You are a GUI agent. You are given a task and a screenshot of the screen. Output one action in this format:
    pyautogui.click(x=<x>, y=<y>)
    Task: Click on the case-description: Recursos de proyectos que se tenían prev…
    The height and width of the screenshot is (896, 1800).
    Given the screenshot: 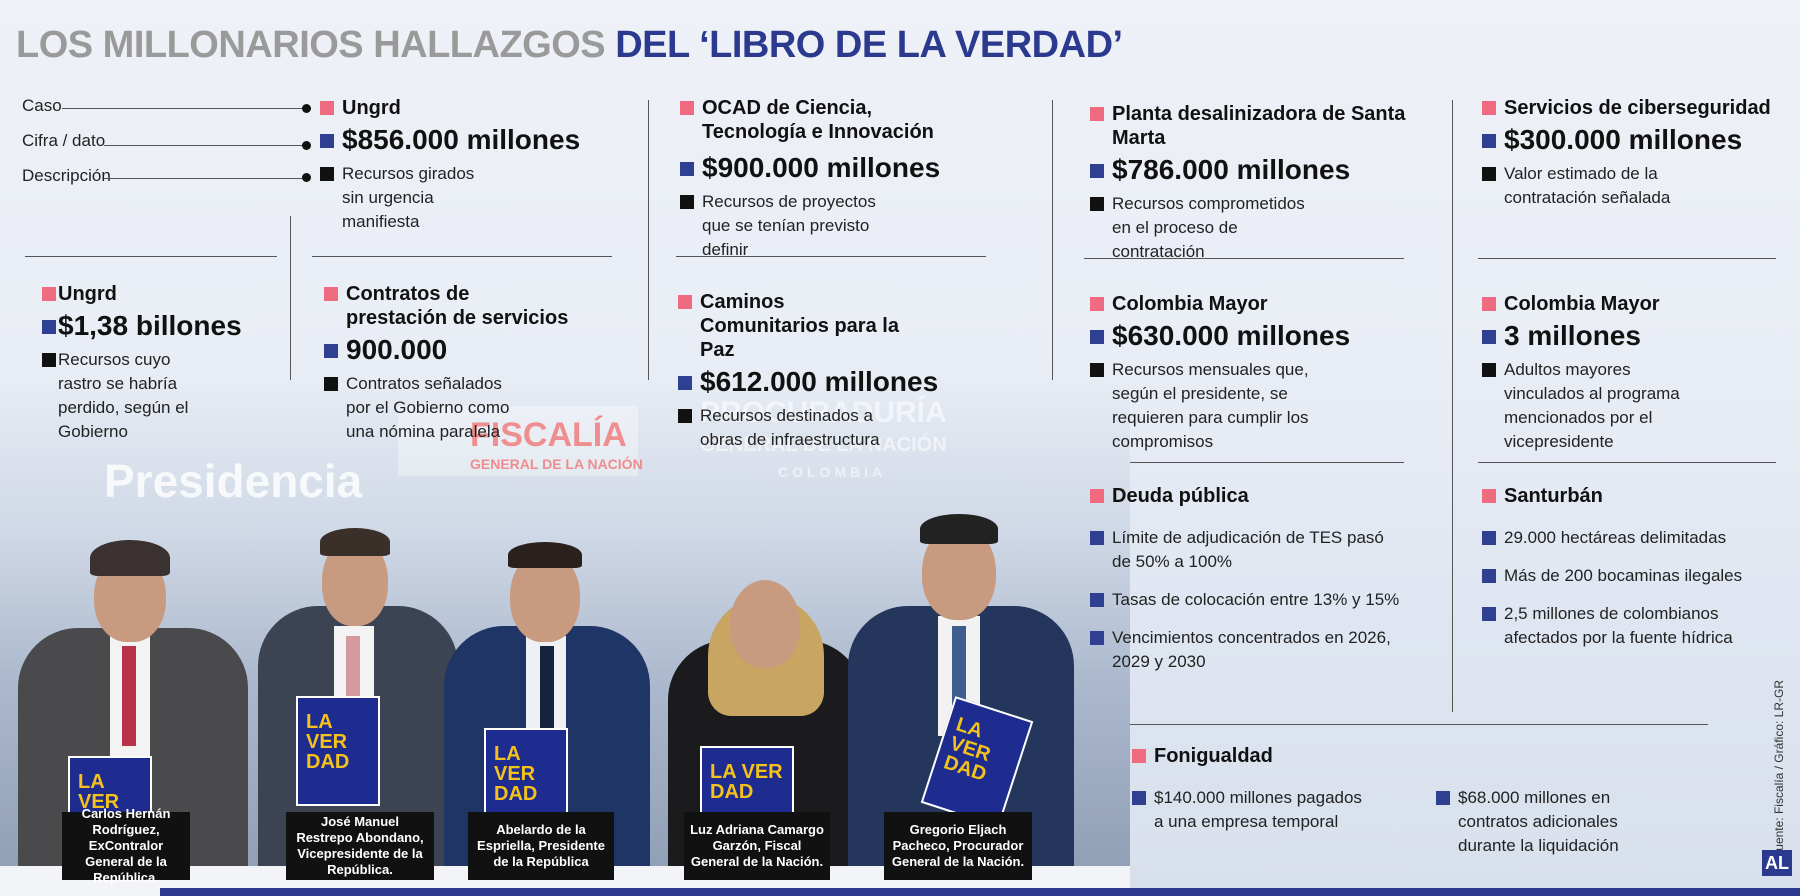 What is the action you would take?
    pyautogui.click(x=789, y=225)
    